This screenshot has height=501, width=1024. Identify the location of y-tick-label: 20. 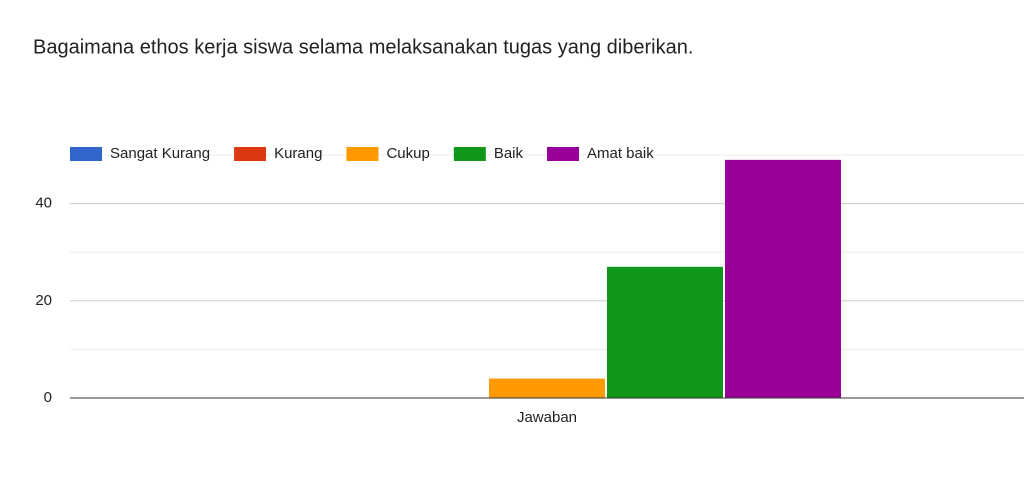
(43, 300).